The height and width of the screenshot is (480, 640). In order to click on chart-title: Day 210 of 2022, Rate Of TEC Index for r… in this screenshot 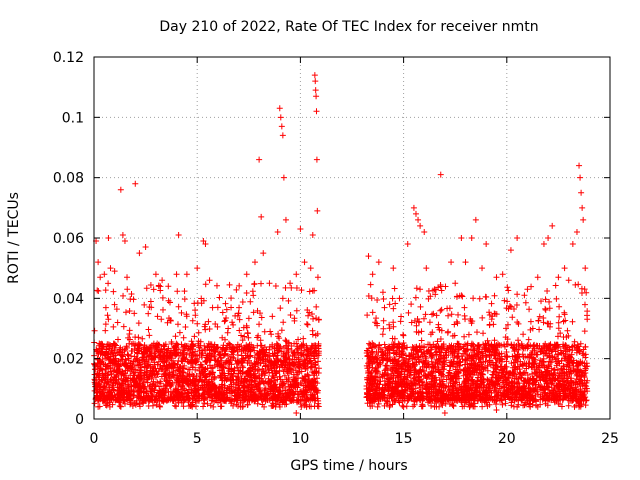, I will do `click(348, 27)`.